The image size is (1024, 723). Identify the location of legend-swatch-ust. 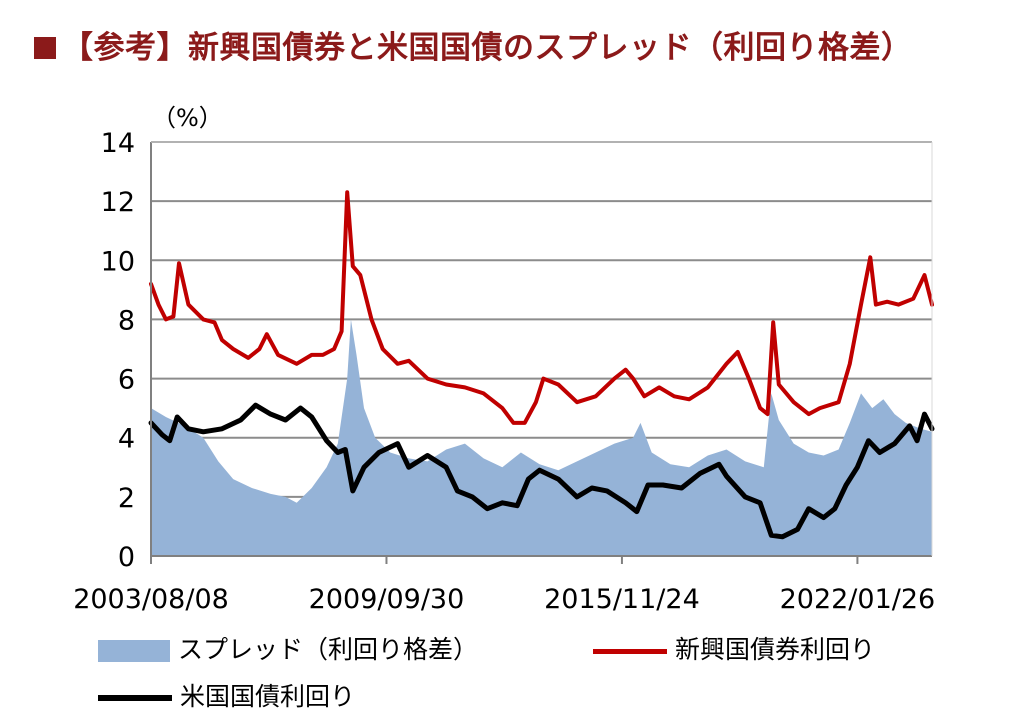
(135, 698).